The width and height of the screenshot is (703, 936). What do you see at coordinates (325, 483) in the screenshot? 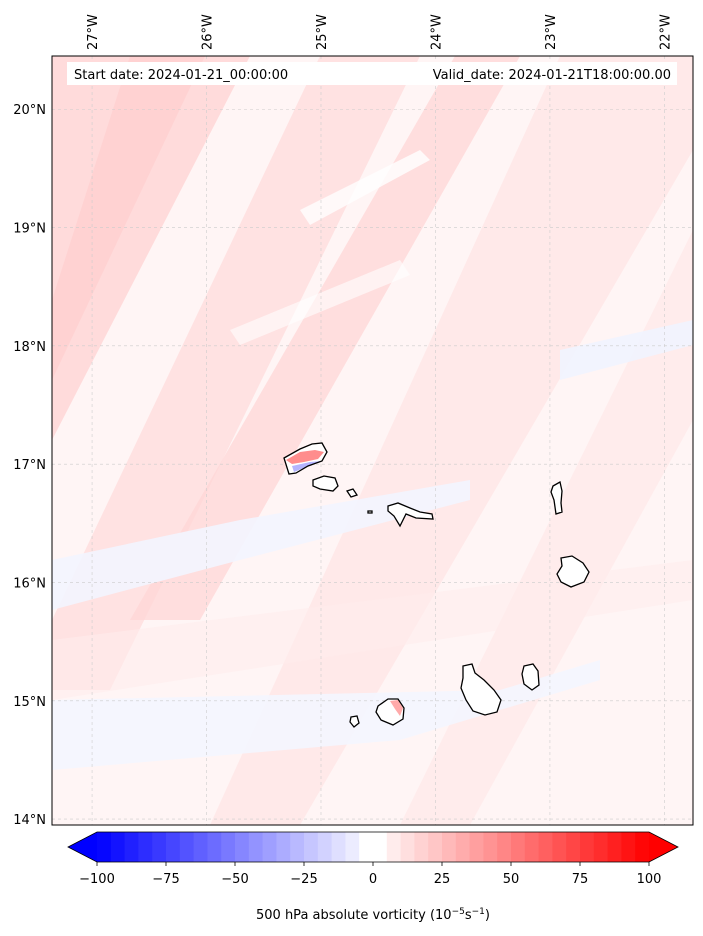
I see `island-sao-vicente` at bounding box center [325, 483].